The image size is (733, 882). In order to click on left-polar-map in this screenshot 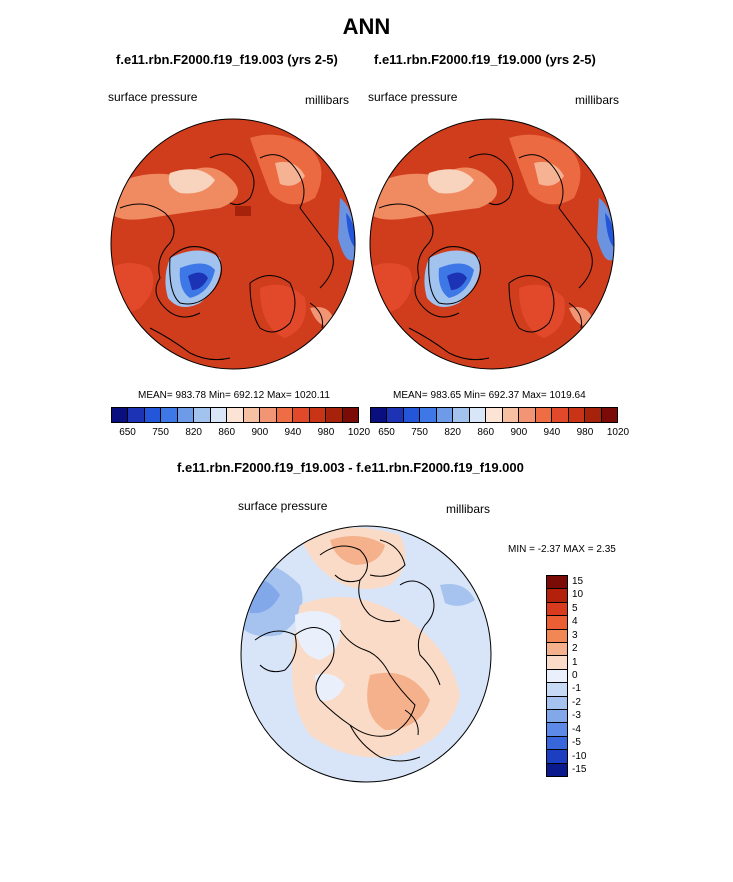, I will do `click(233, 244)`.